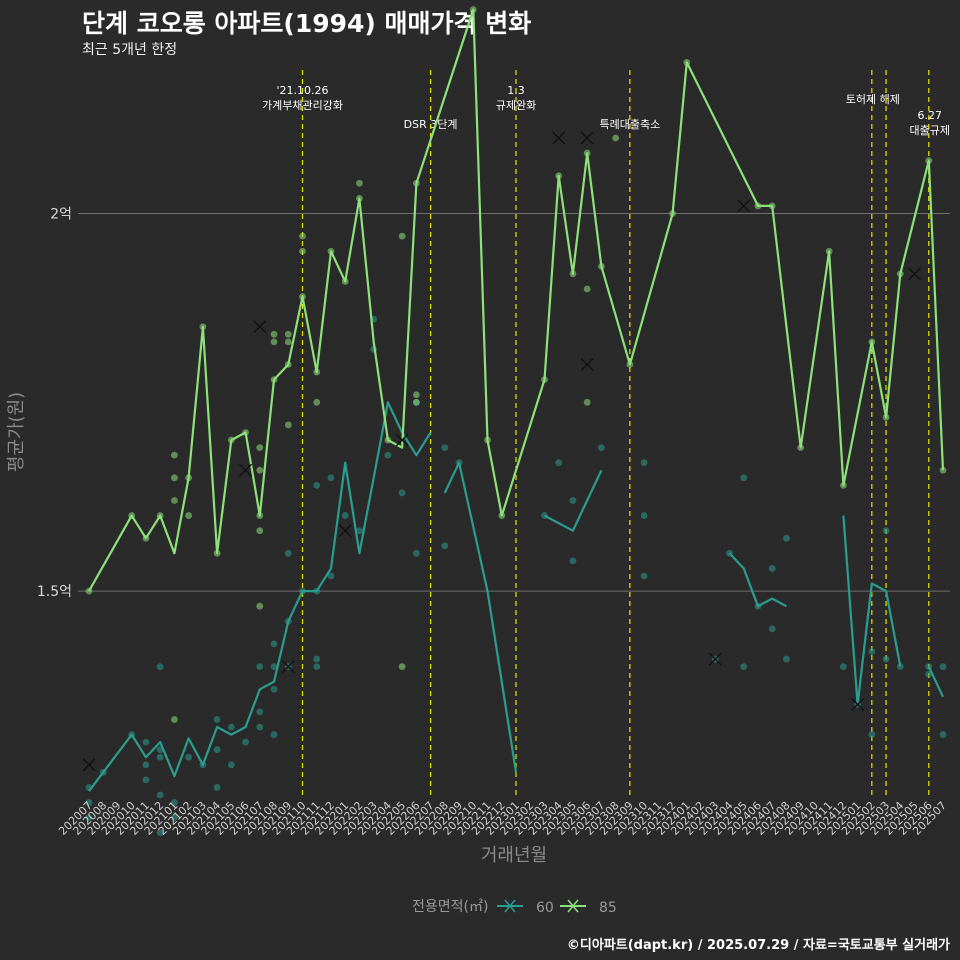 The image size is (960, 960). Describe the element at coordinates (629, 124) in the screenshot. I see `event-label: 특례대출축소` at that location.